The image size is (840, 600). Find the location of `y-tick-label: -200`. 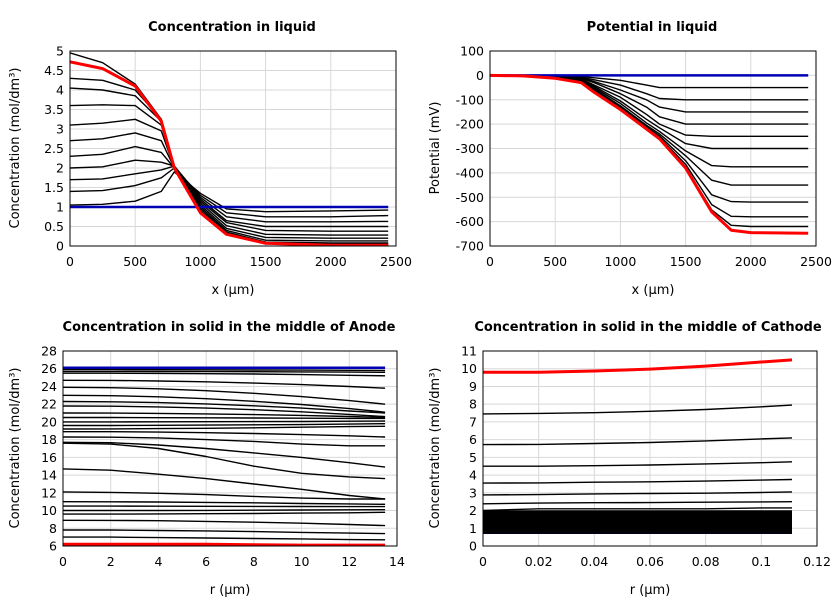

y-tick-label: -200 is located at coordinates (470, 124).